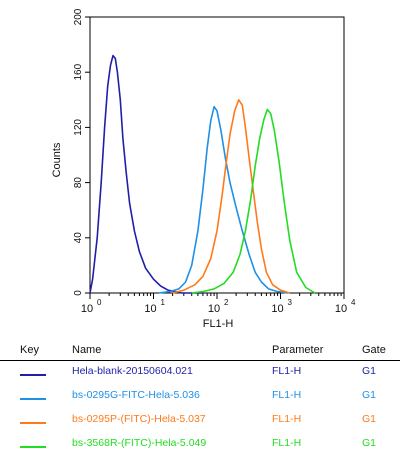 The height and width of the screenshot is (473, 400). I want to click on legend-name: Hela-blank-20150604.021, so click(132, 371).